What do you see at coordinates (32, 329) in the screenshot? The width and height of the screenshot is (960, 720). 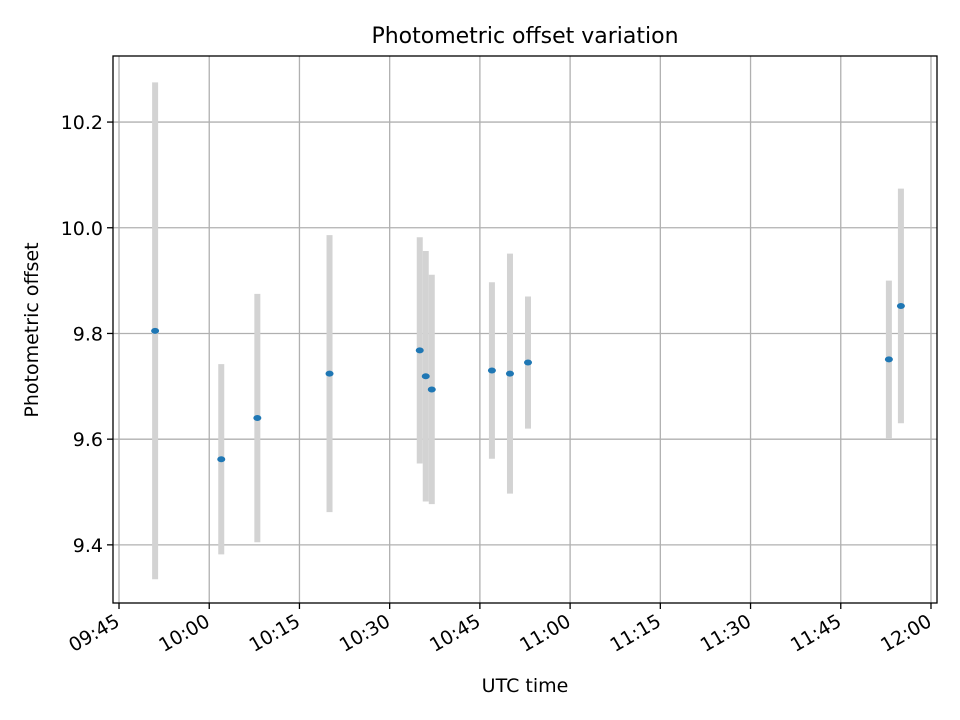 I see `y-axis-label: Photometric offset` at bounding box center [32, 329].